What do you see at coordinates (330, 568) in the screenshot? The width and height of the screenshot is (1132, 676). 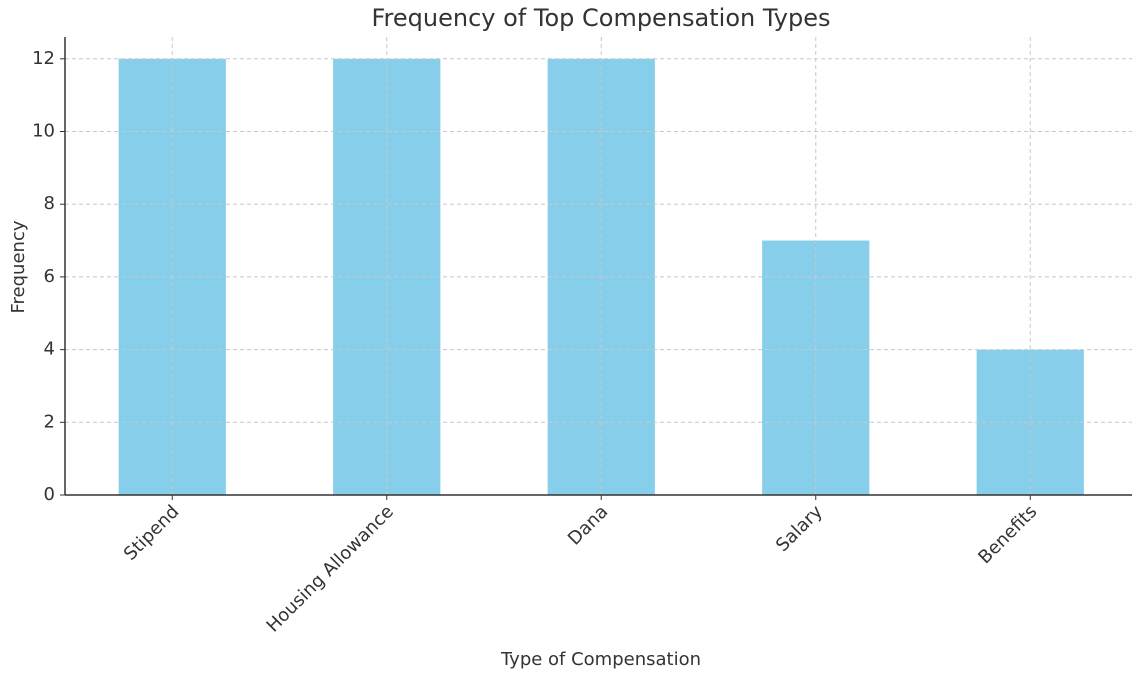 I see `x-tick-label: Housing Allowance` at bounding box center [330, 568].